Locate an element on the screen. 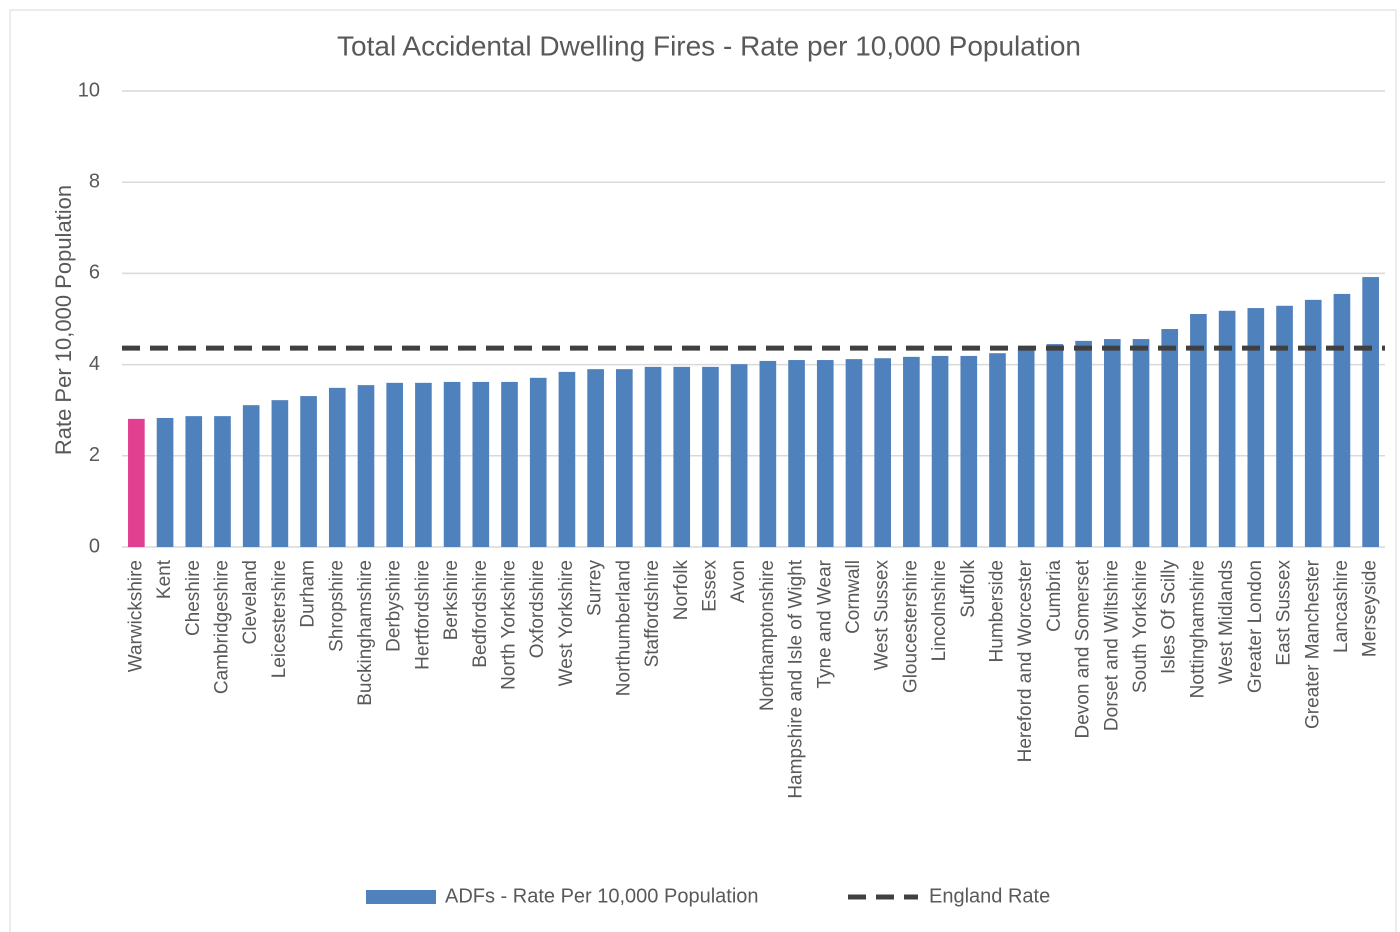 This screenshot has height=932, width=1400. x-tick-label: East Sussex is located at coordinates (1284, 613).